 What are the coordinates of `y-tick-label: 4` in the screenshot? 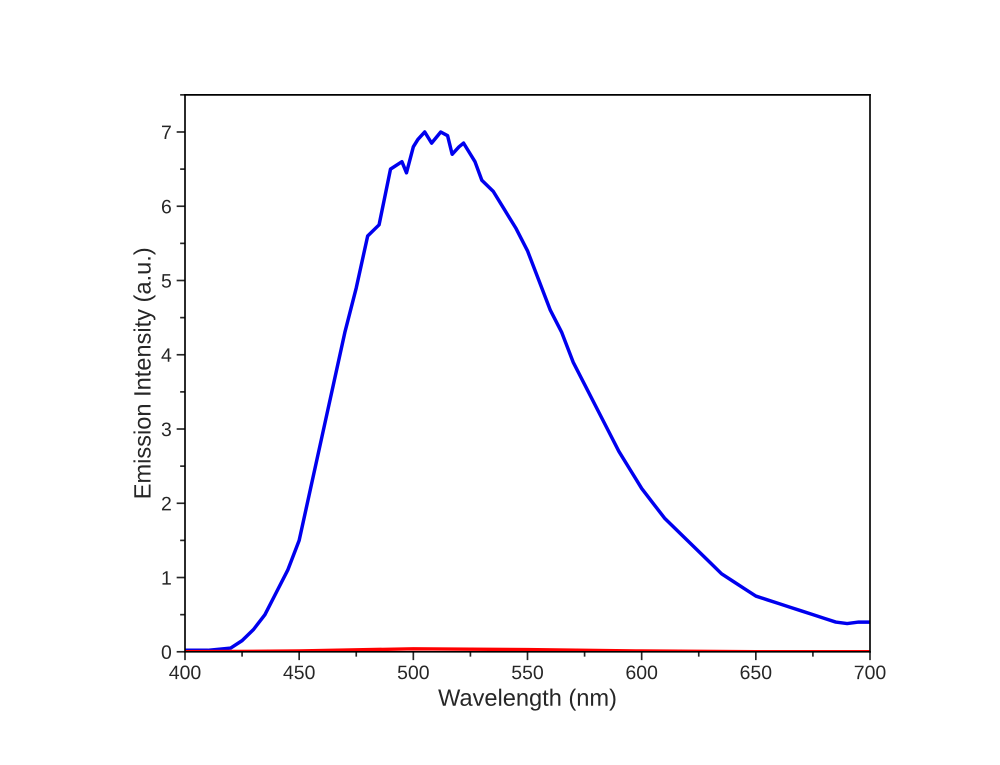 It's located at (166, 355).